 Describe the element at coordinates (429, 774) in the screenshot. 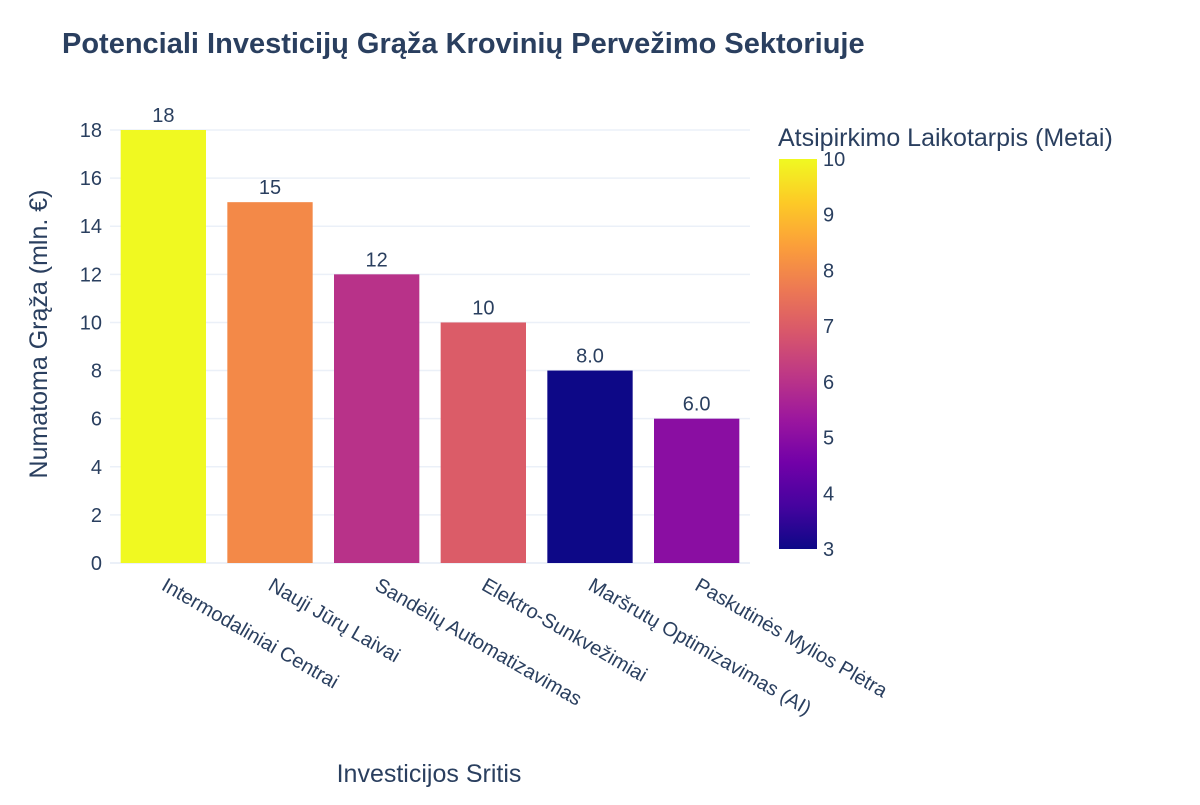

I see `x-axis-label: Investicijos Sritis` at that location.